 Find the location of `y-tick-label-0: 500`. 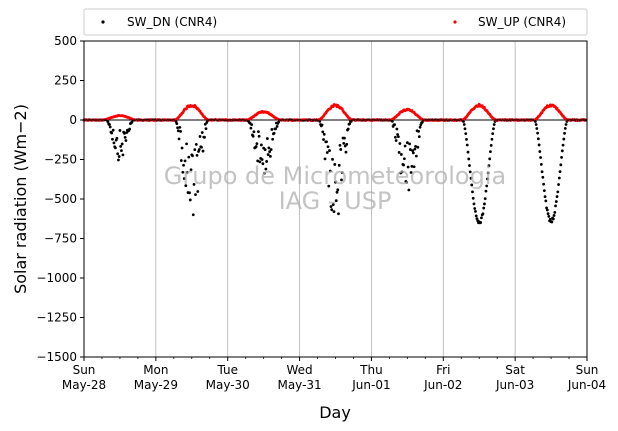

y-tick-label-0: 500 is located at coordinates (65, 41).